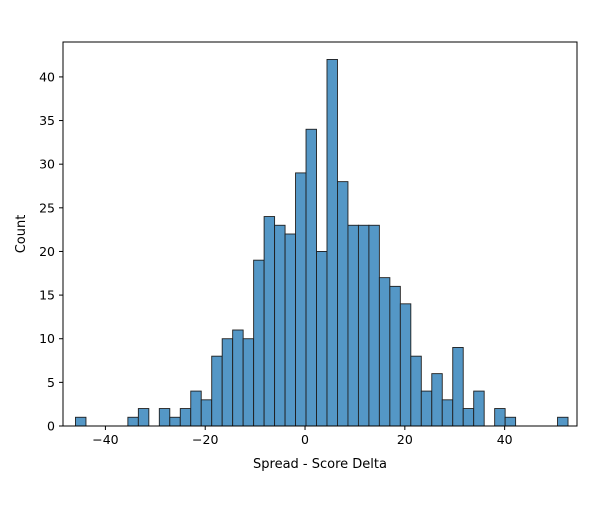 This screenshot has width=591, height=505. I want to click on y-tick-label: 40, so click(47, 76).